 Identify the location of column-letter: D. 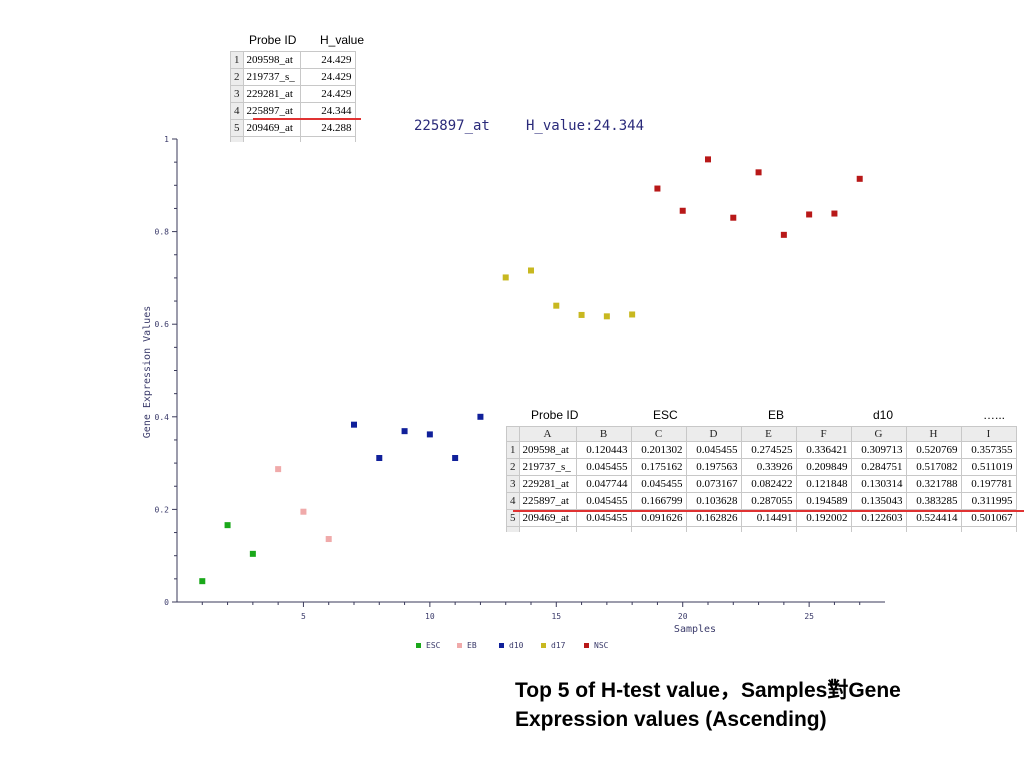
(713, 434).